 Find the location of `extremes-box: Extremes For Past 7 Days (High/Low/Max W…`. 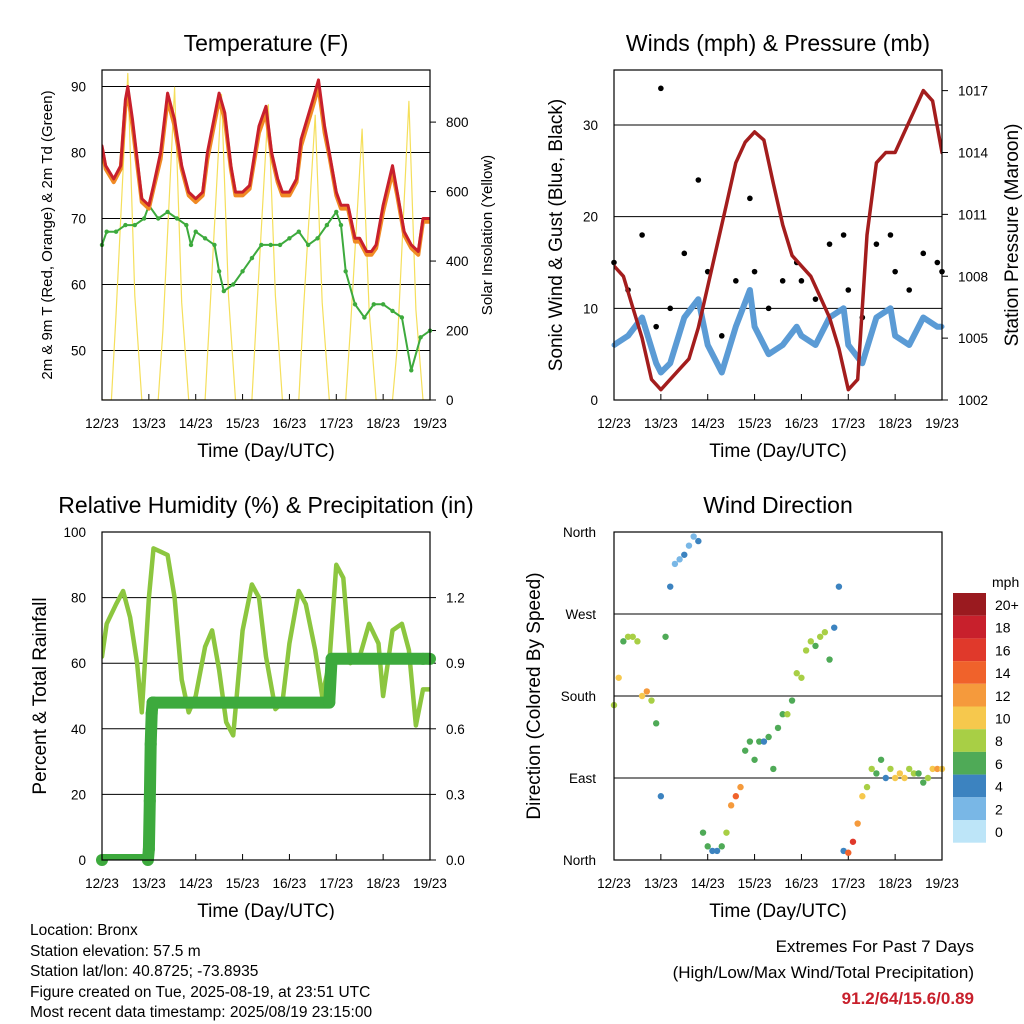

extremes-box: Extremes For Past 7 Days (High/Low/Max W… is located at coordinates (823, 973).